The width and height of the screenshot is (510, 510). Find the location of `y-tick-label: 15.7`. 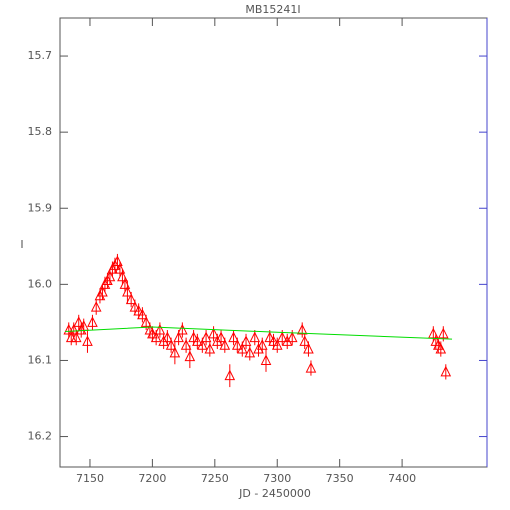

y-tick-label: 15.7 is located at coordinates (40, 55).